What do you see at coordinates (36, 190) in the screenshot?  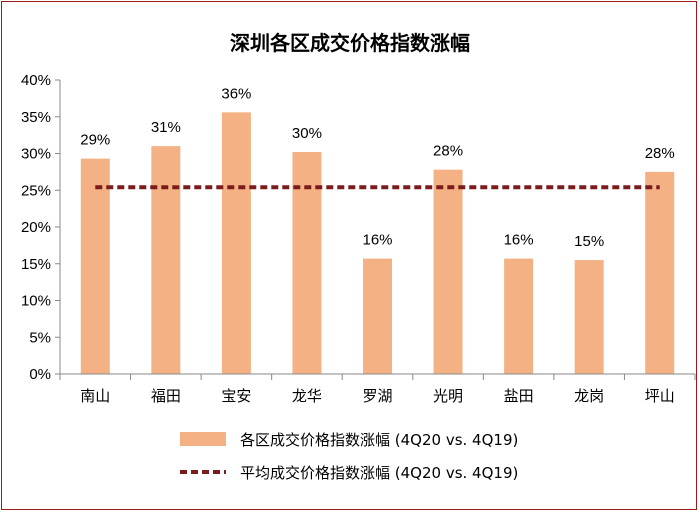 I see `y-tick-label: 25%` at bounding box center [36, 190].